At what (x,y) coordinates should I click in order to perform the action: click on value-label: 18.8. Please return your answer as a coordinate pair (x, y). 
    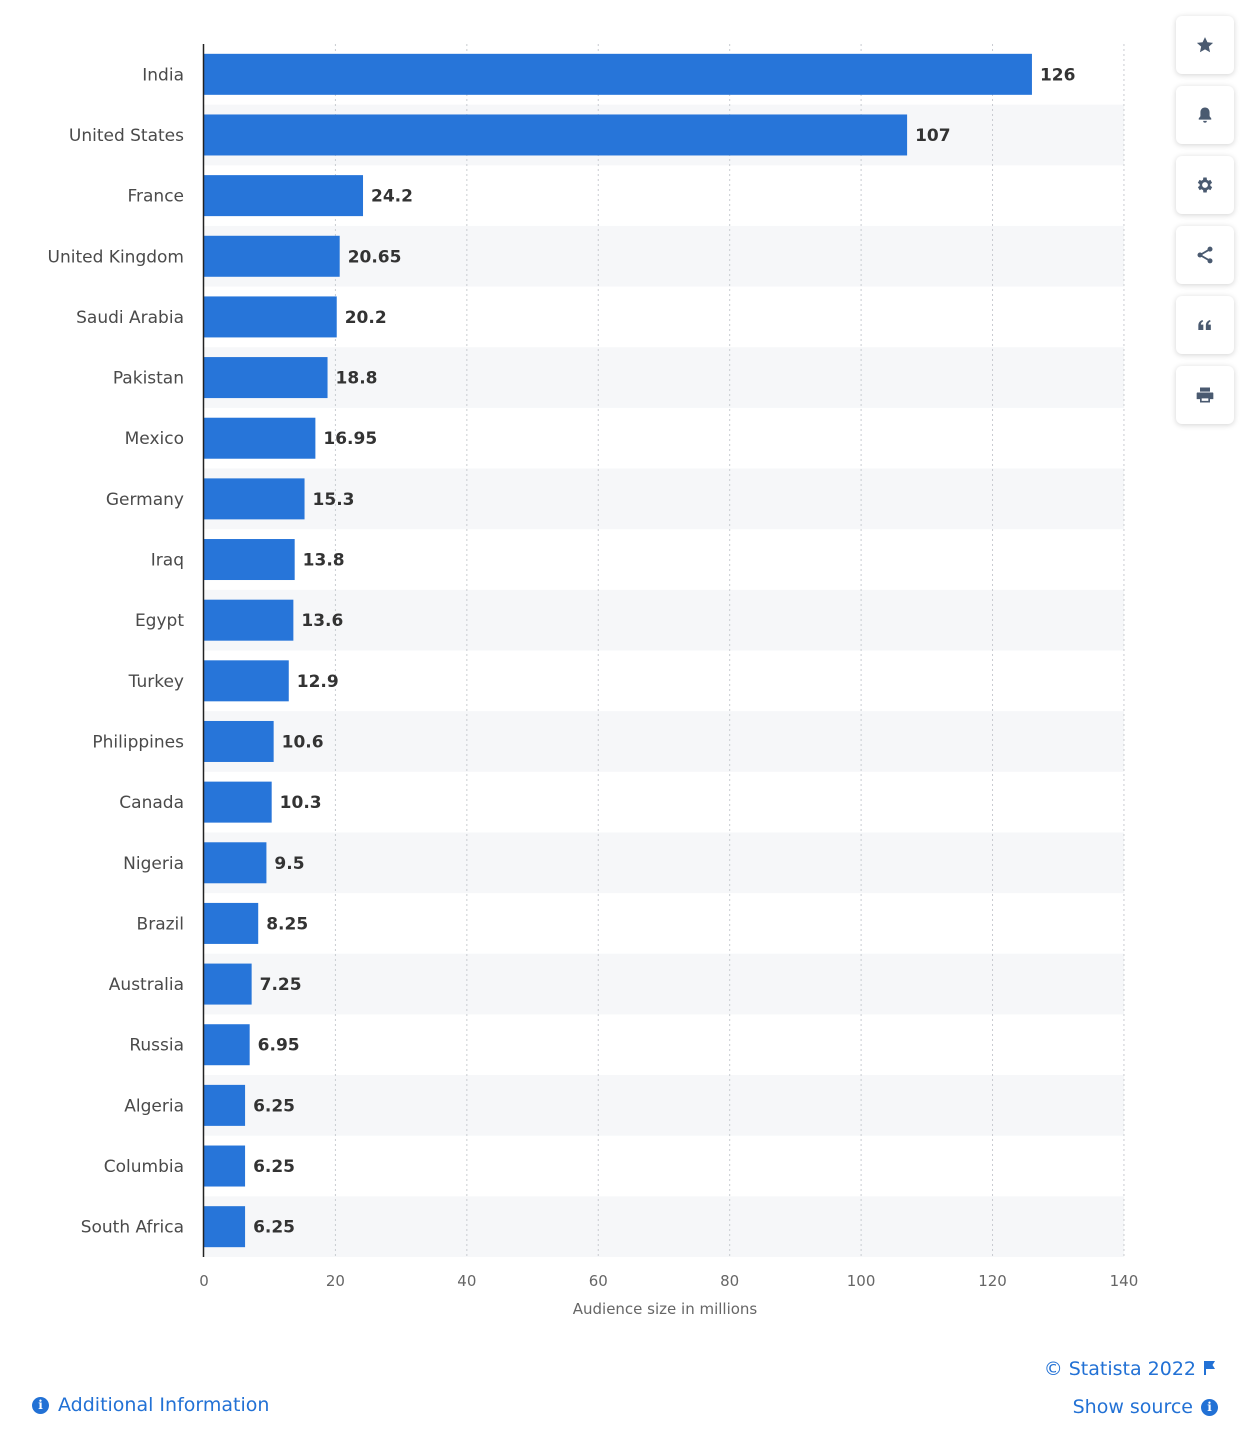
    Looking at the image, I should click on (357, 379).